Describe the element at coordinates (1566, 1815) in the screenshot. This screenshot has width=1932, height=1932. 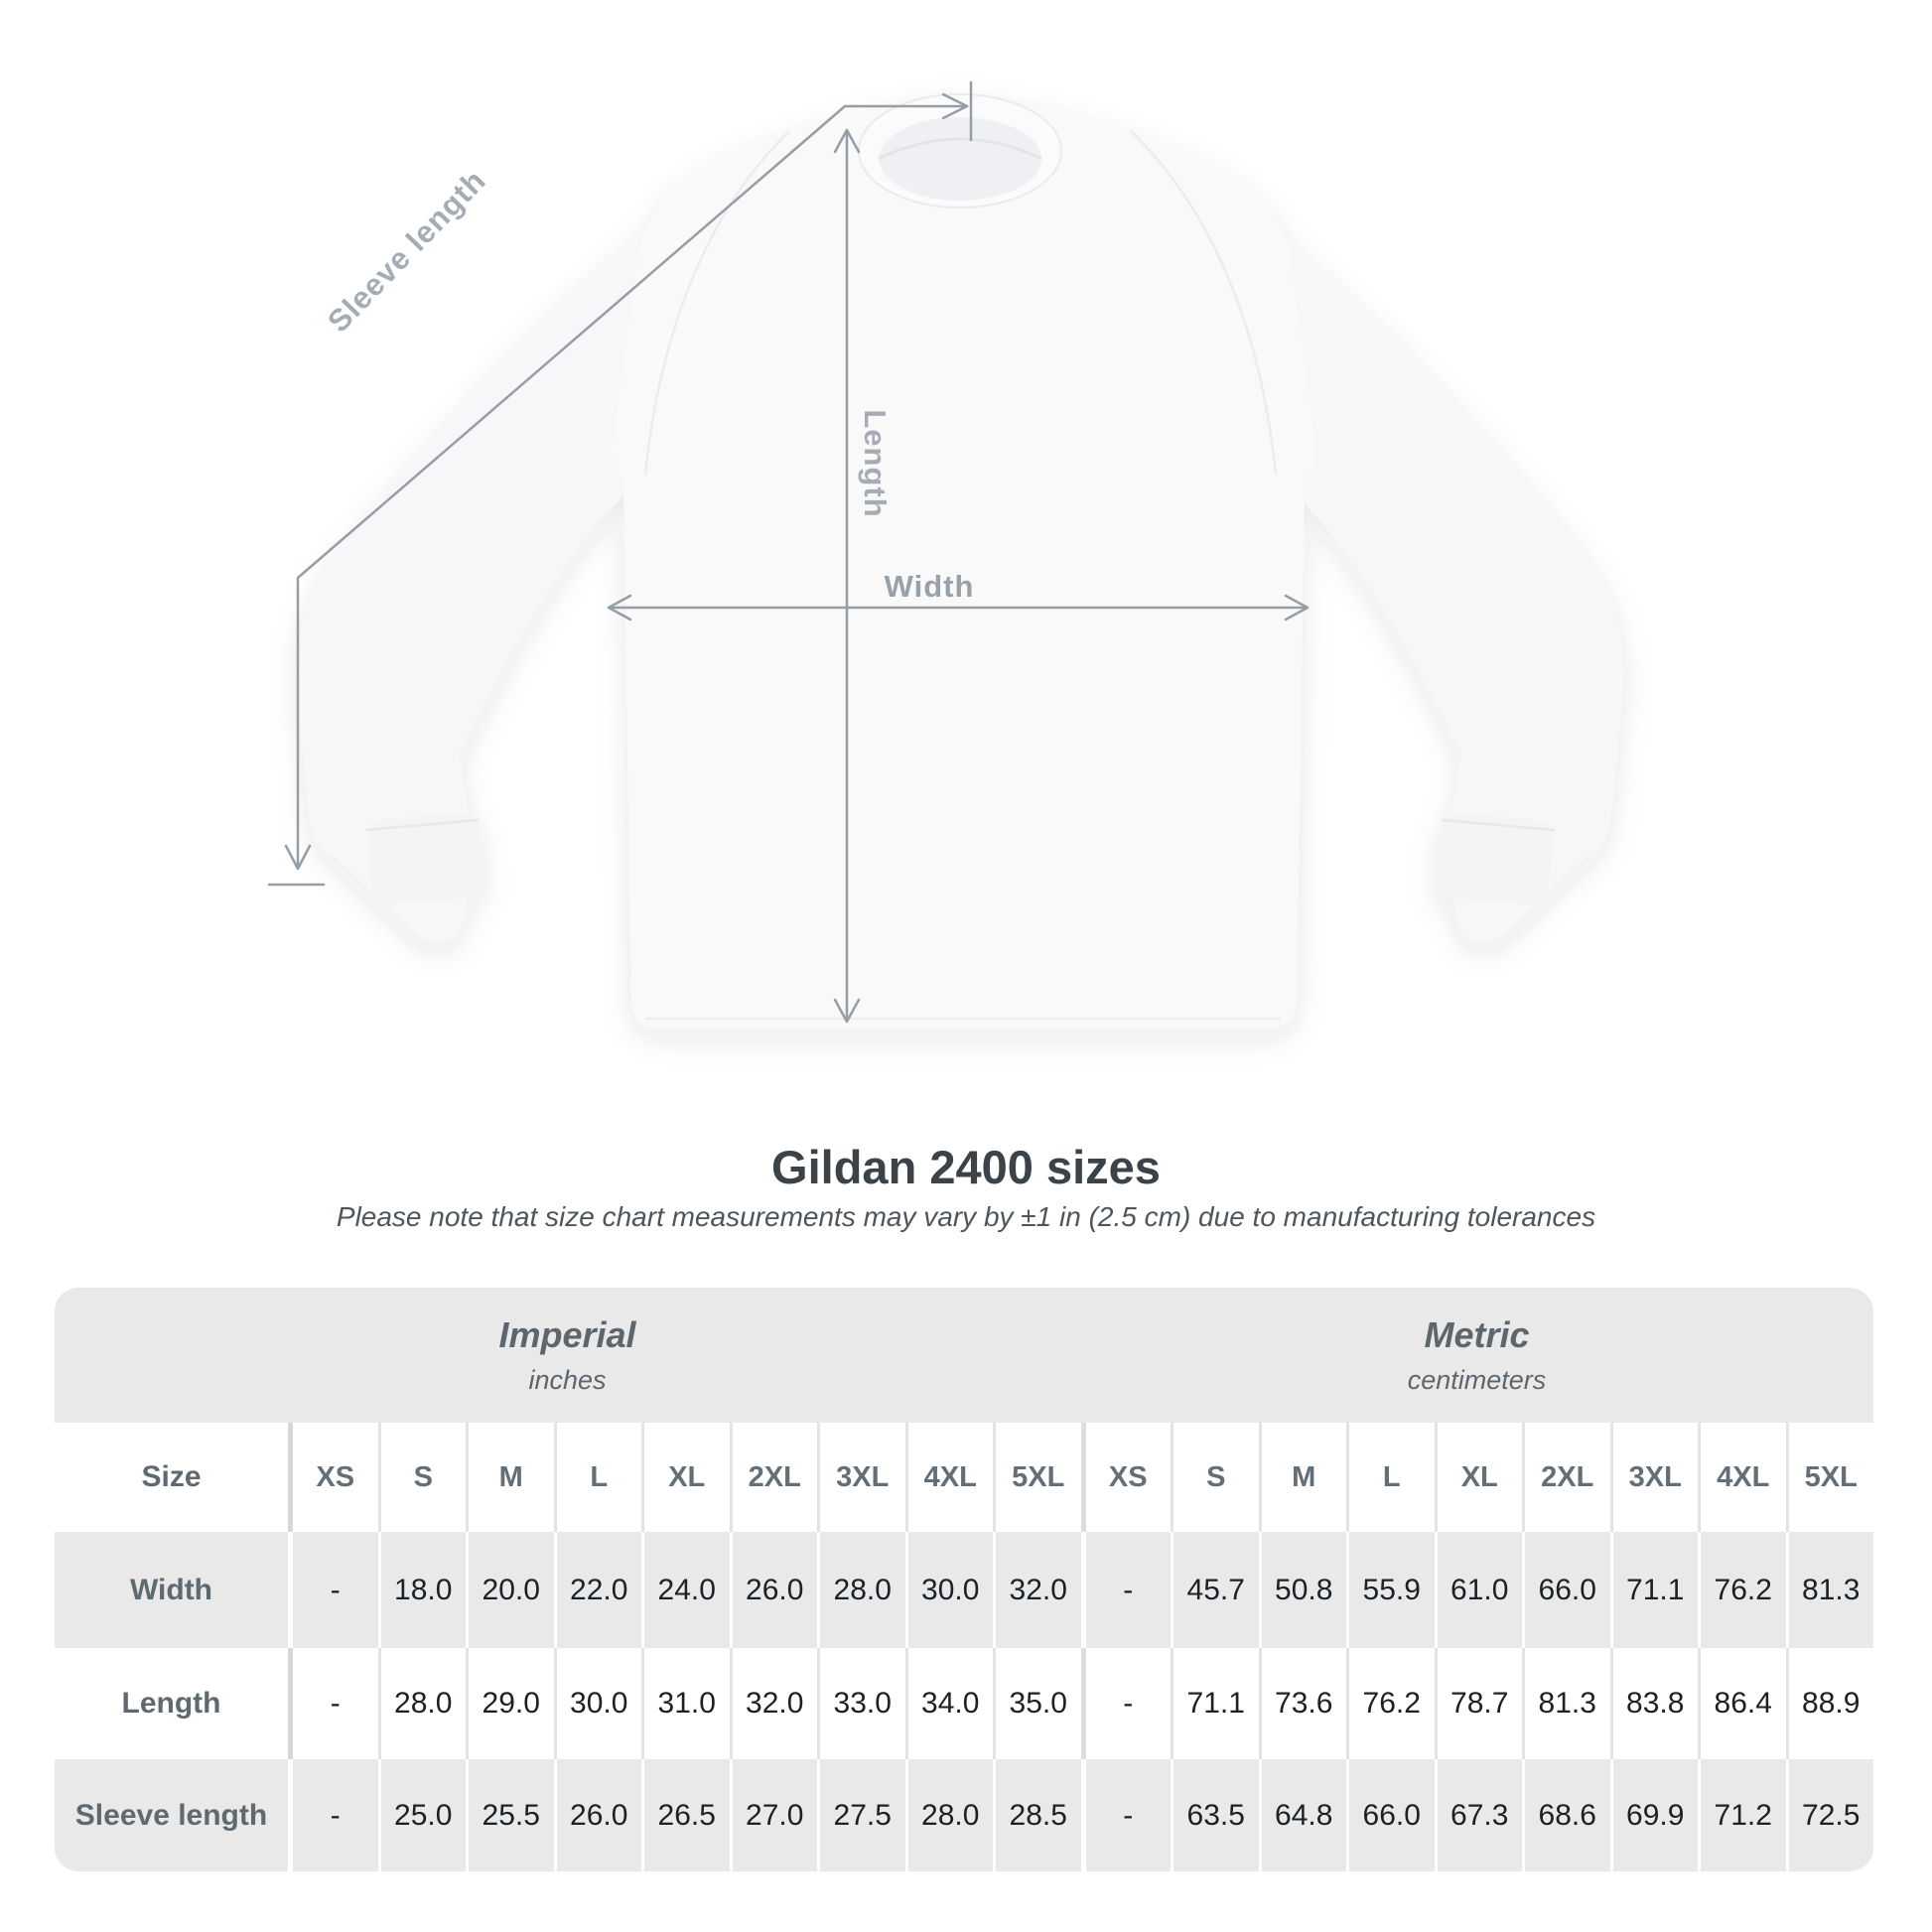
I see `cell-value: 68.6` at that location.